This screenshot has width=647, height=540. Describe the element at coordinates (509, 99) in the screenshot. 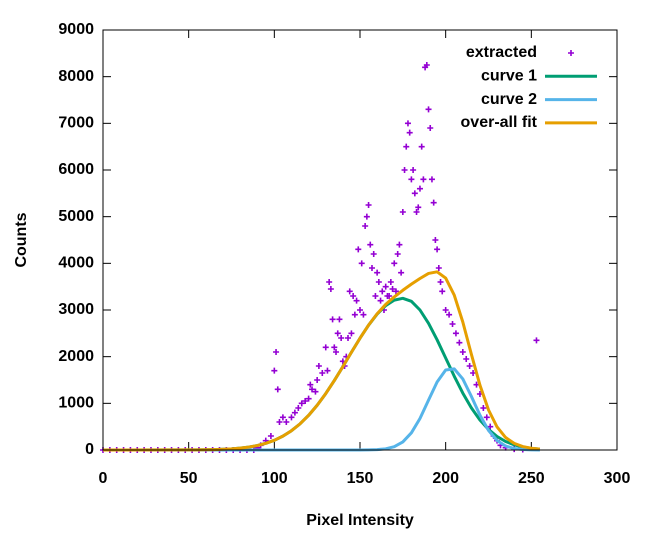

I see `legend-label: curve 2` at that location.